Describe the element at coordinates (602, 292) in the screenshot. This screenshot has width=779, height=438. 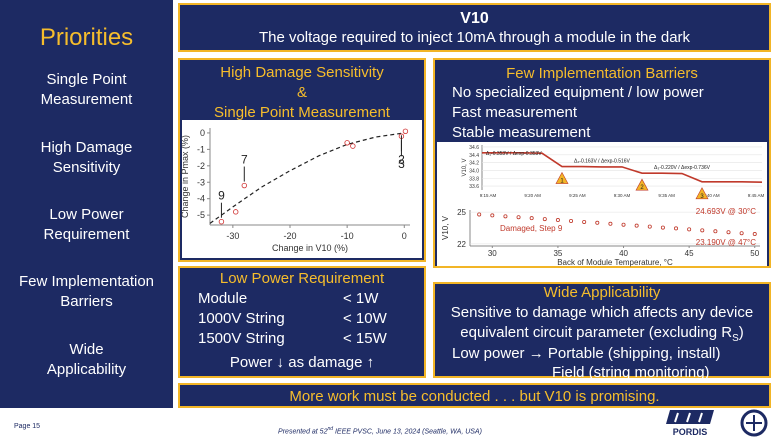
I see `panel-title: Wide Applicability` at that location.